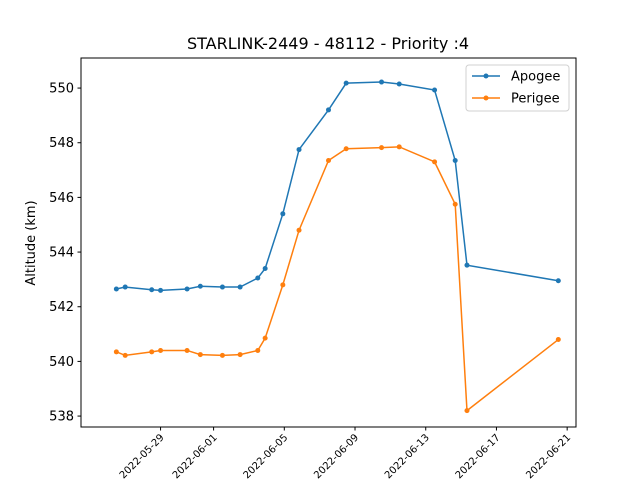 The image size is (640, 480). Describe the element at coordinates (328, 43) in the screenshot. I see `chart-title: STARLINK-2449 - 48112 - Priority :4` at that location.